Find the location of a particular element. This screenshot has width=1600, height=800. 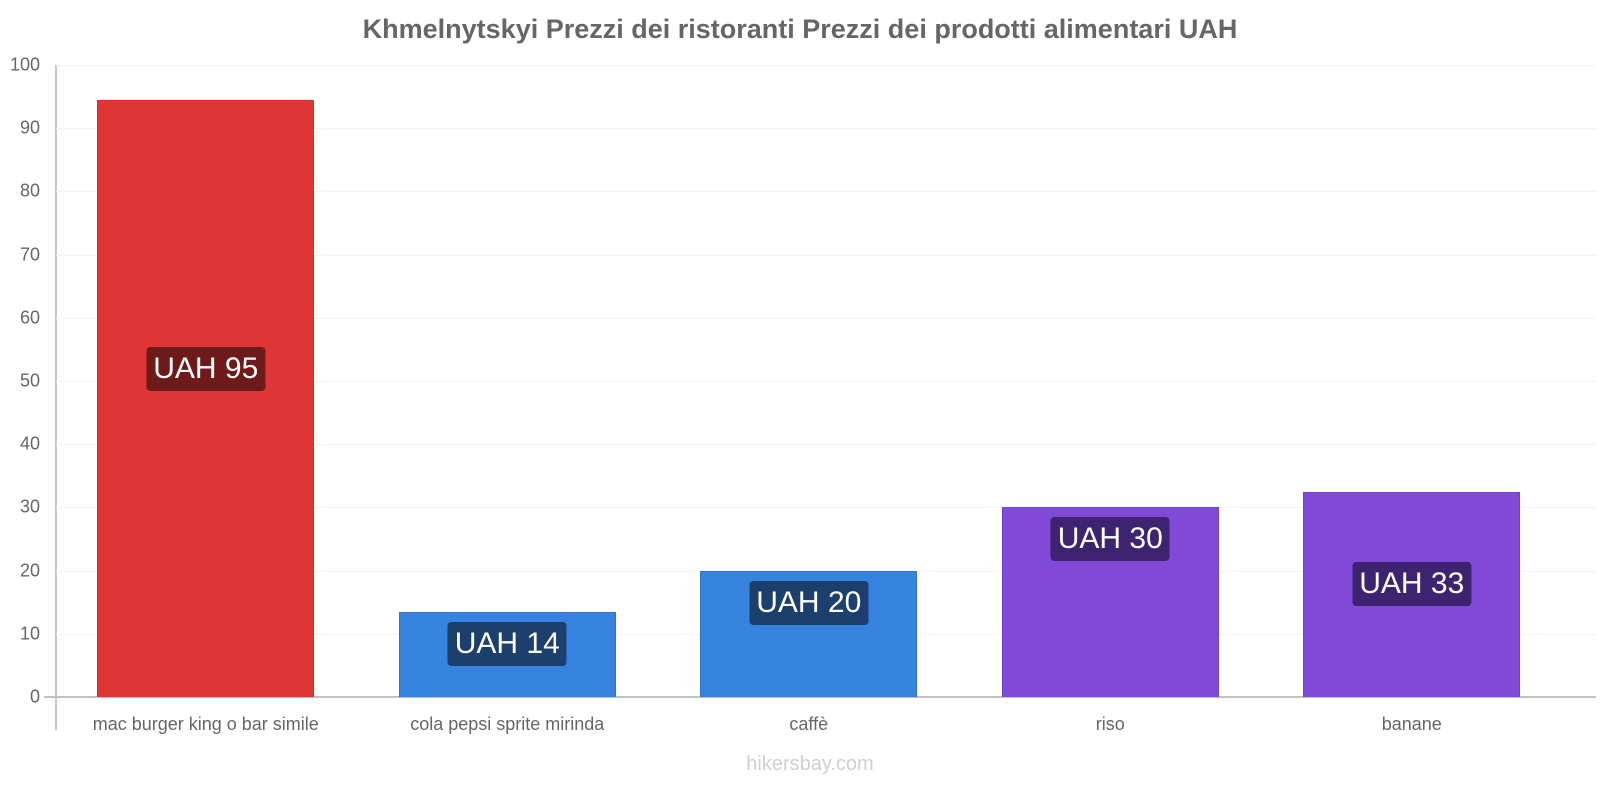

value-label: UAH 14 is located at coordinates (507, 643).